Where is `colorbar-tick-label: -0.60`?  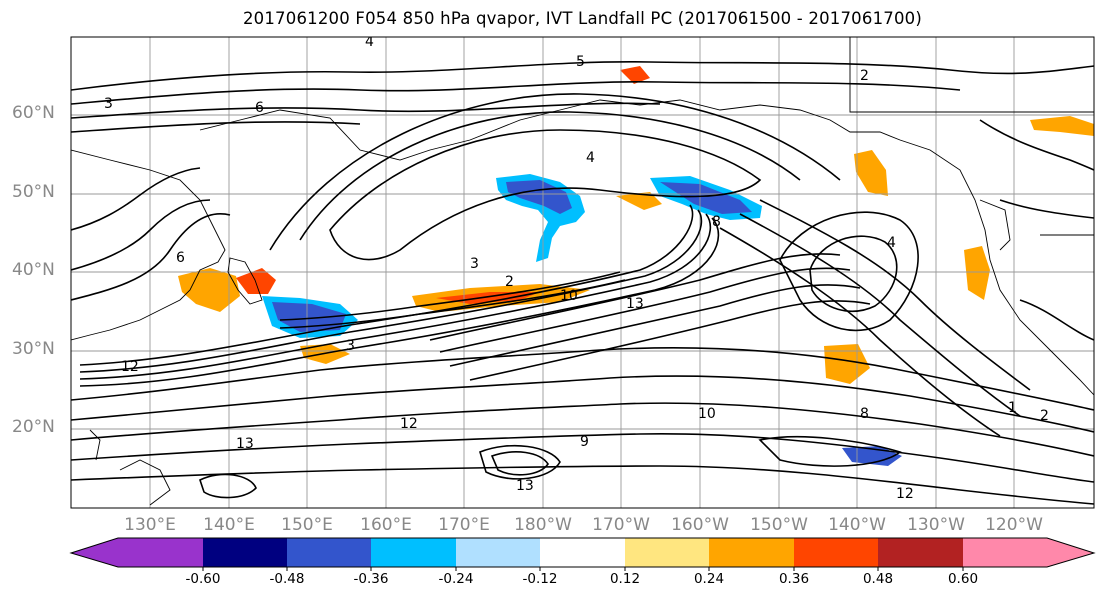
colorbar-tick-label: -0.60 is located at coordinates (203, 579).